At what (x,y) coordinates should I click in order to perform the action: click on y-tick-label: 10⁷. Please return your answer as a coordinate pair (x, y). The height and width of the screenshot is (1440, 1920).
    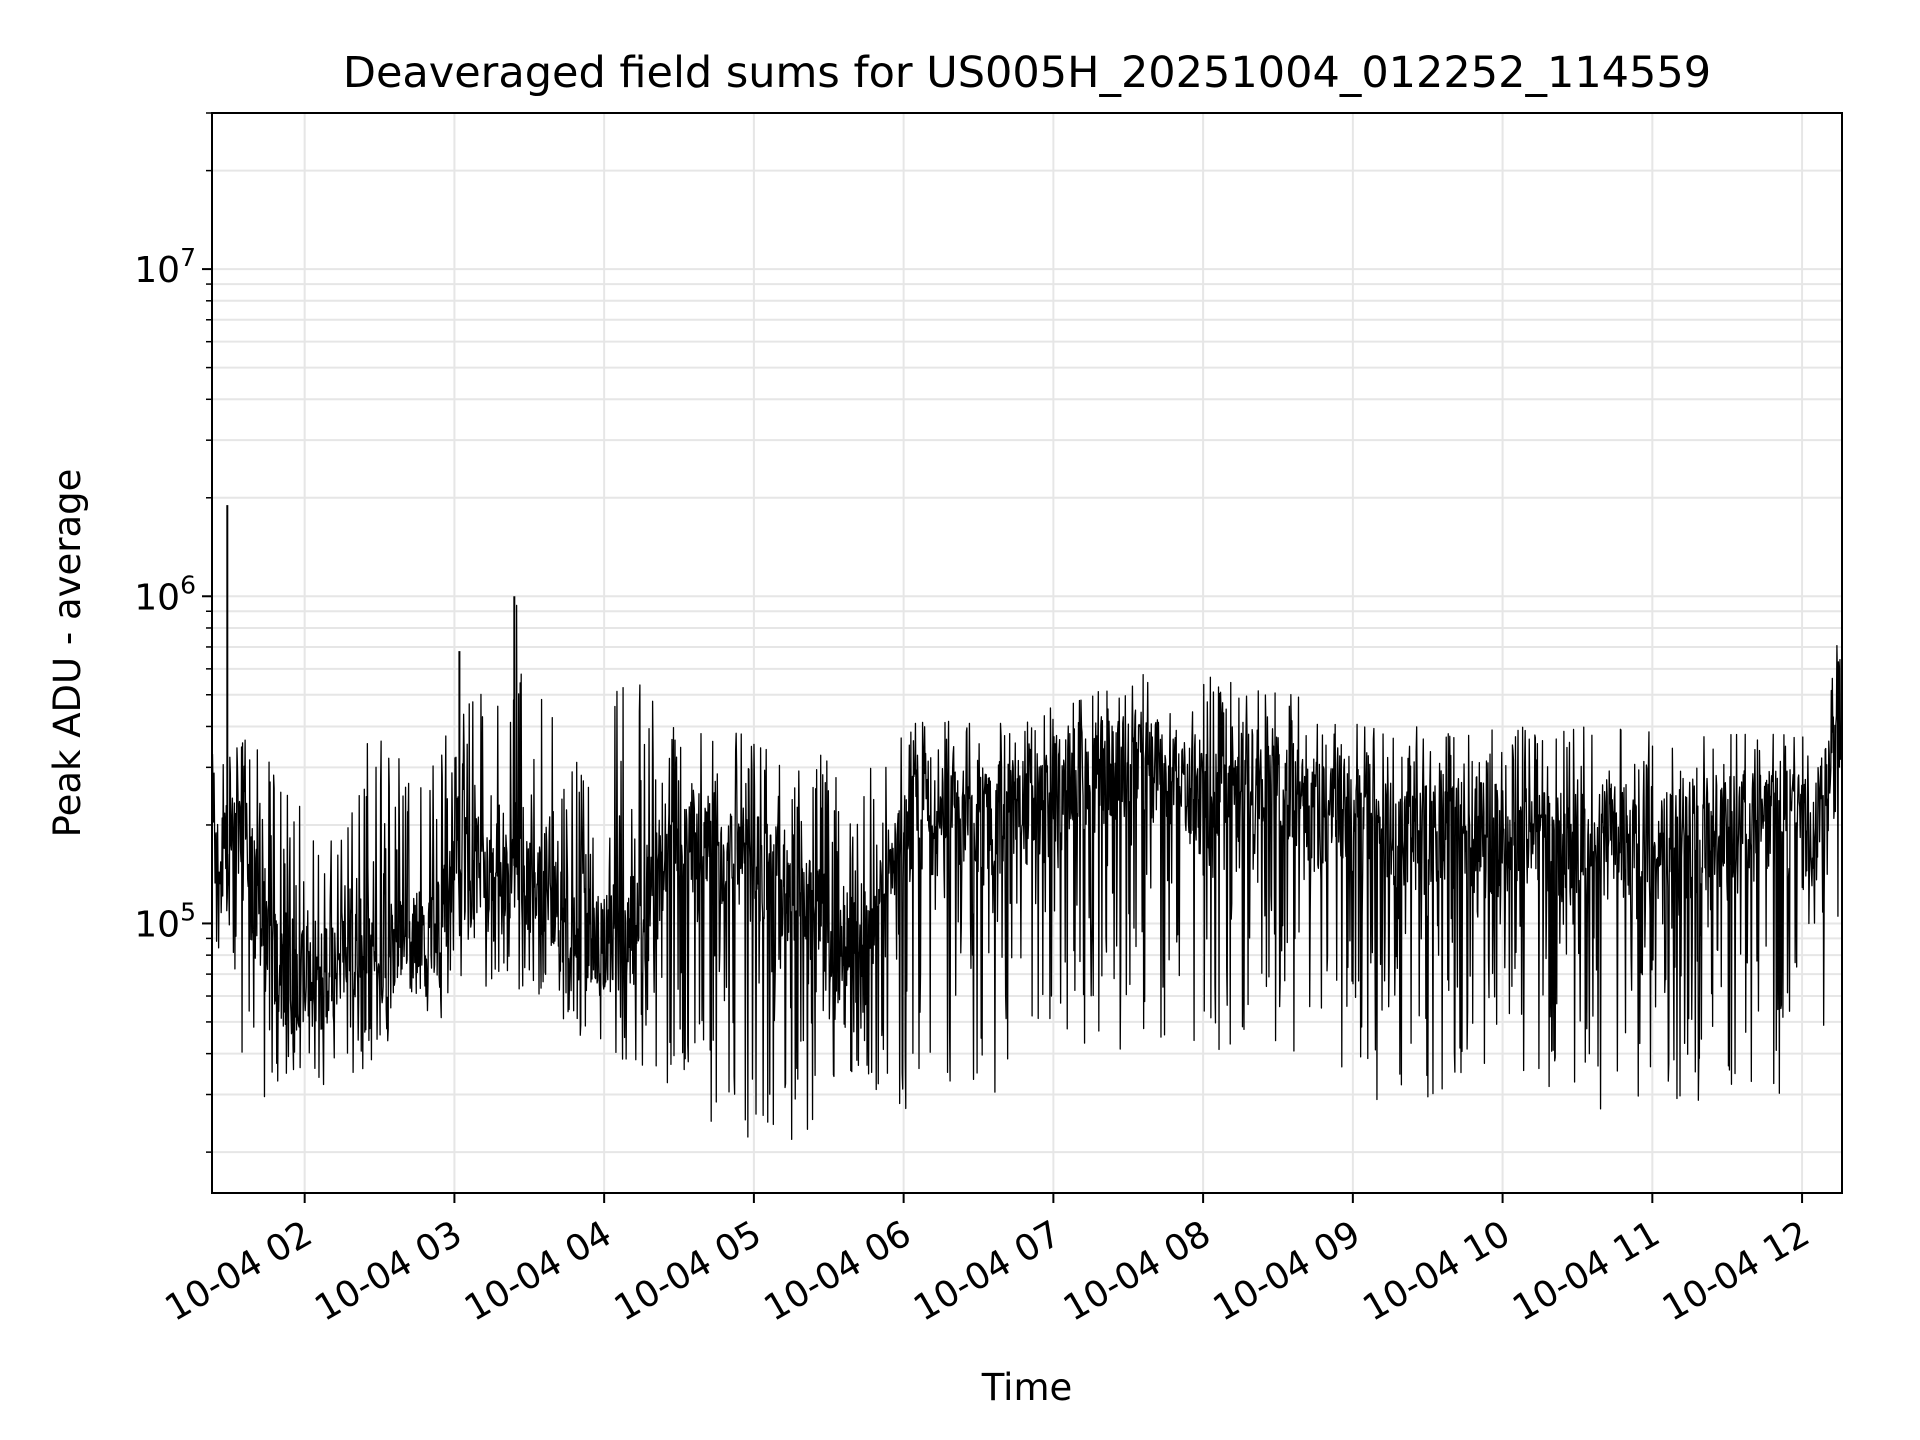
    Looking at the image, I should click on (165, 267).